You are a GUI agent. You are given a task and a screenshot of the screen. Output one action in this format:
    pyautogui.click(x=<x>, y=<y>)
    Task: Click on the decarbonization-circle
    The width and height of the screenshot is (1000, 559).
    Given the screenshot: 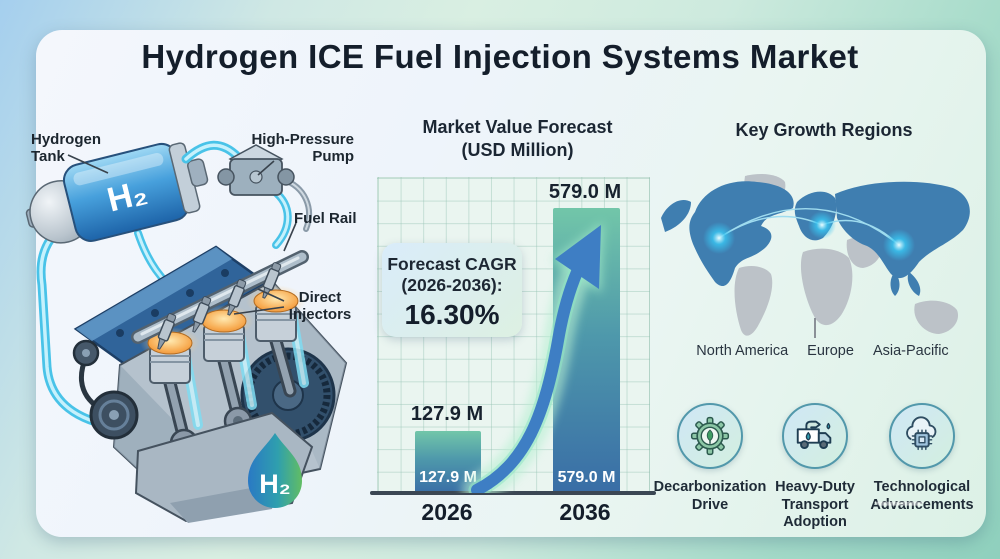 What is the action you would take?
    pyautogui.click(x=710, y=436)
    